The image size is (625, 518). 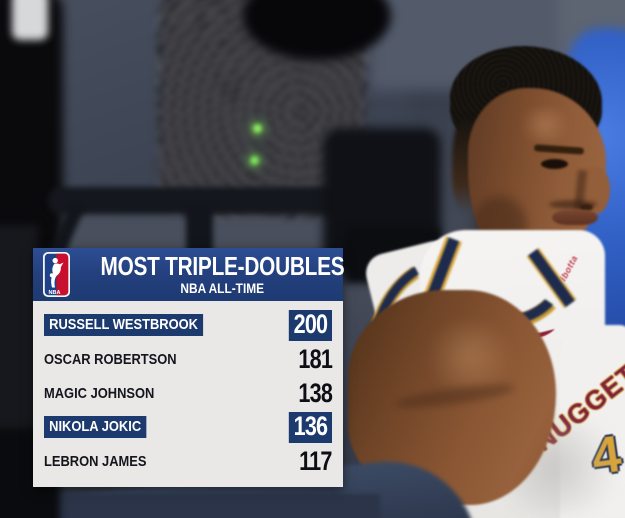 I want to click on player-name: RUSSELL WESTBROOK, so click(x=124, y=325).